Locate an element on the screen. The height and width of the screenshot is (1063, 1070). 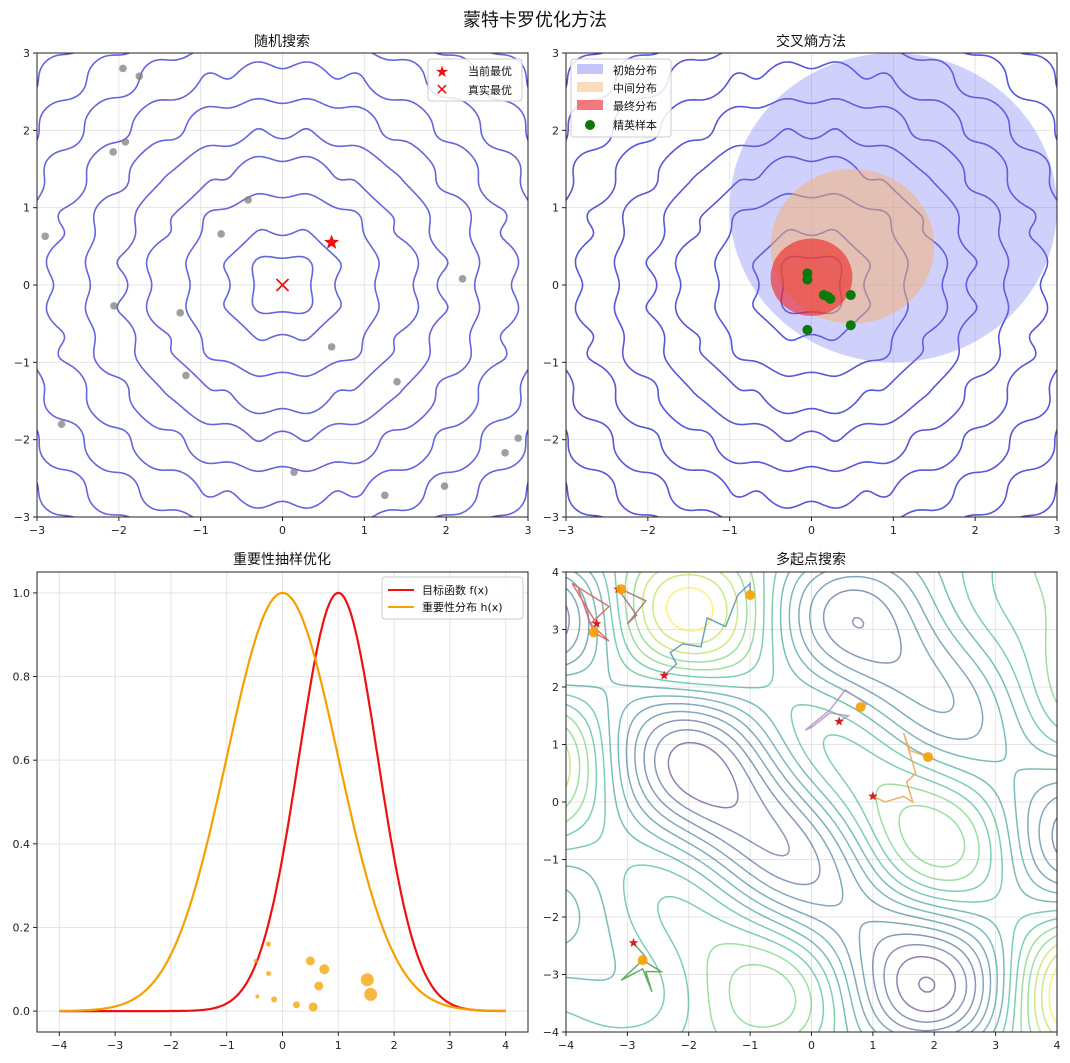
y-tick-label: 0.8 is located at coordinates (22, 677).